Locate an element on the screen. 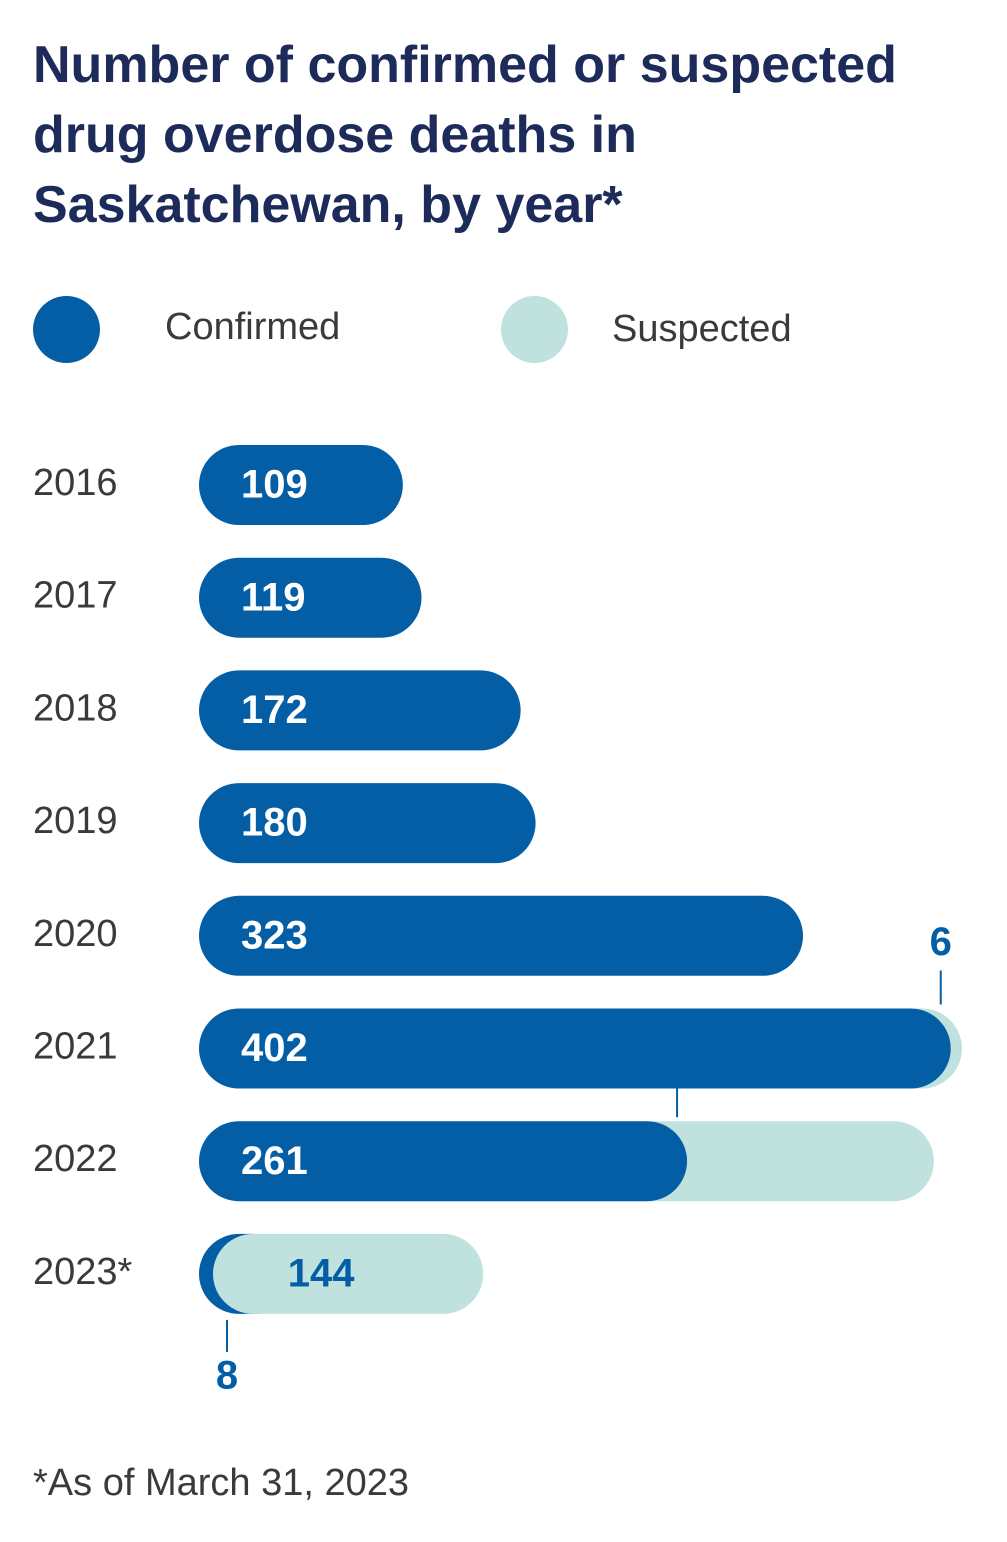 The image size is (1007, 1542). bar-confirmed-2019 is located at coordinates (367, 823).